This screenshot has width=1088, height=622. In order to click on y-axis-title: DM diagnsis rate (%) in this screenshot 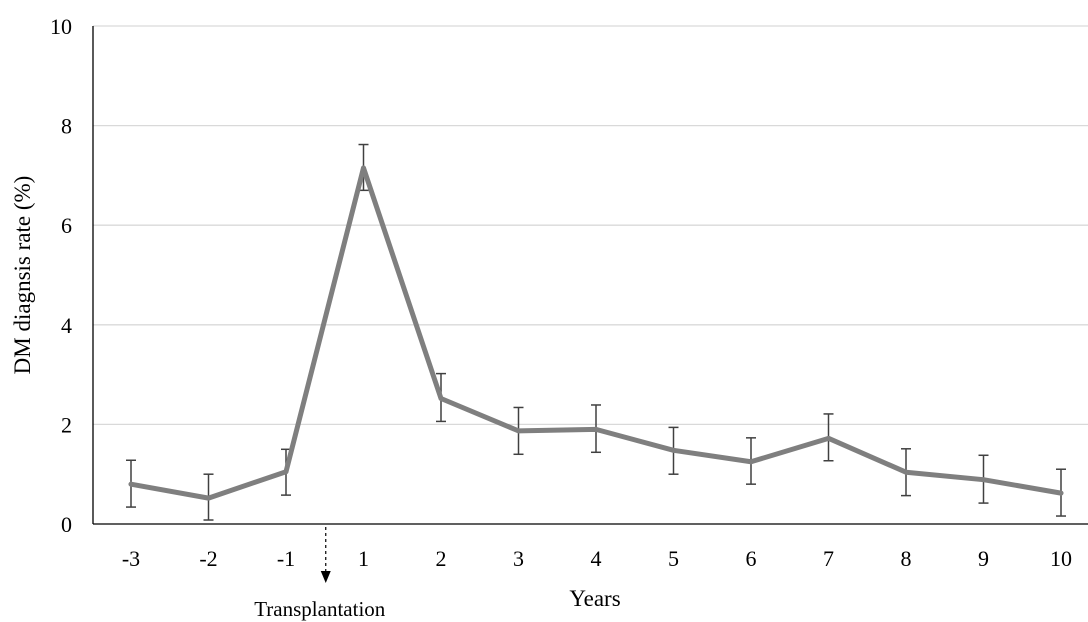, I will do `click(22, 275)`.